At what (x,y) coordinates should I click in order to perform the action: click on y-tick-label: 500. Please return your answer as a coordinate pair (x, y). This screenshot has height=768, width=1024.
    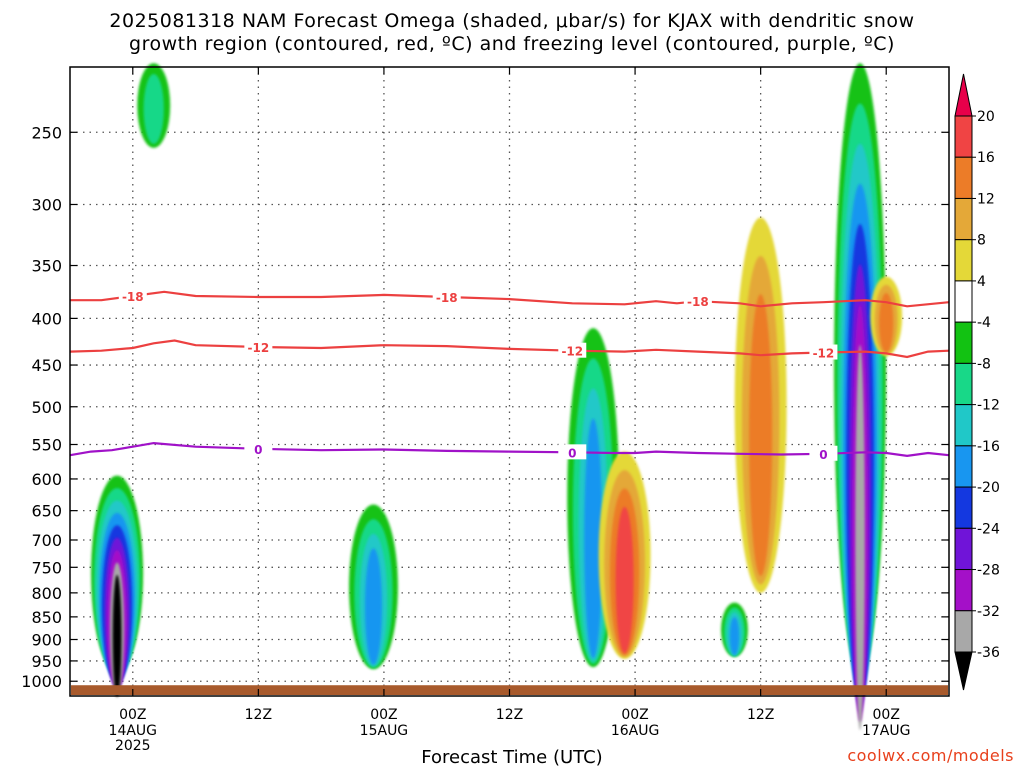
    Looking at the image, I should click on (46, 407).